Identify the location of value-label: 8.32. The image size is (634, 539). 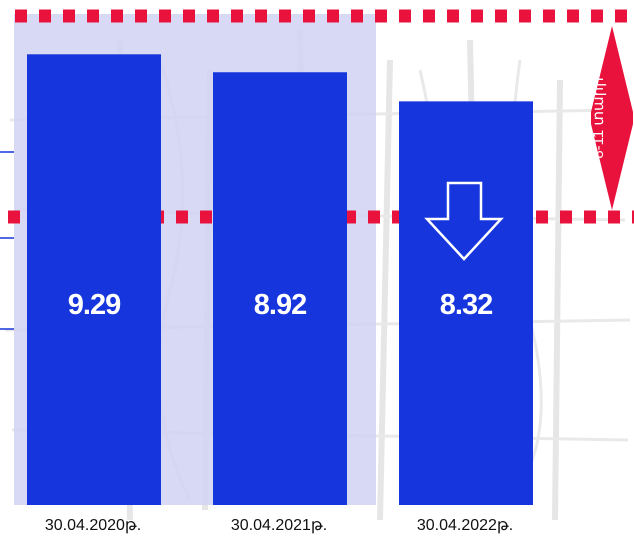
(466, 305).